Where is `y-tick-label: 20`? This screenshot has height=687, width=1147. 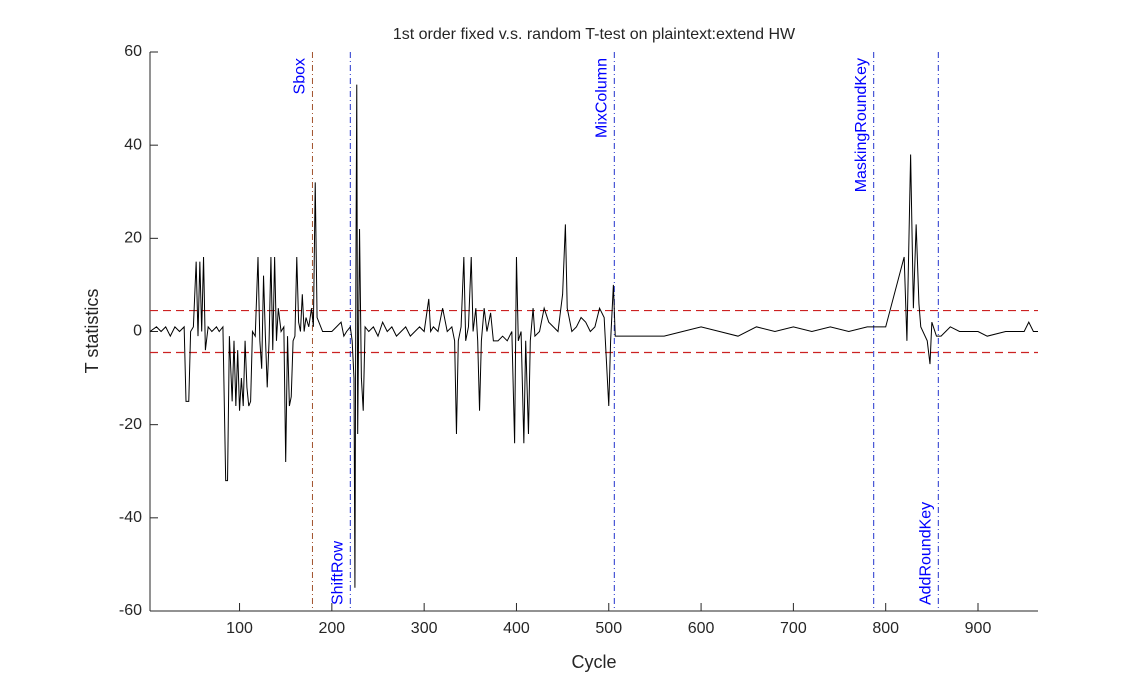
y-tick-label: 20 is located at coordinates (133, 238).